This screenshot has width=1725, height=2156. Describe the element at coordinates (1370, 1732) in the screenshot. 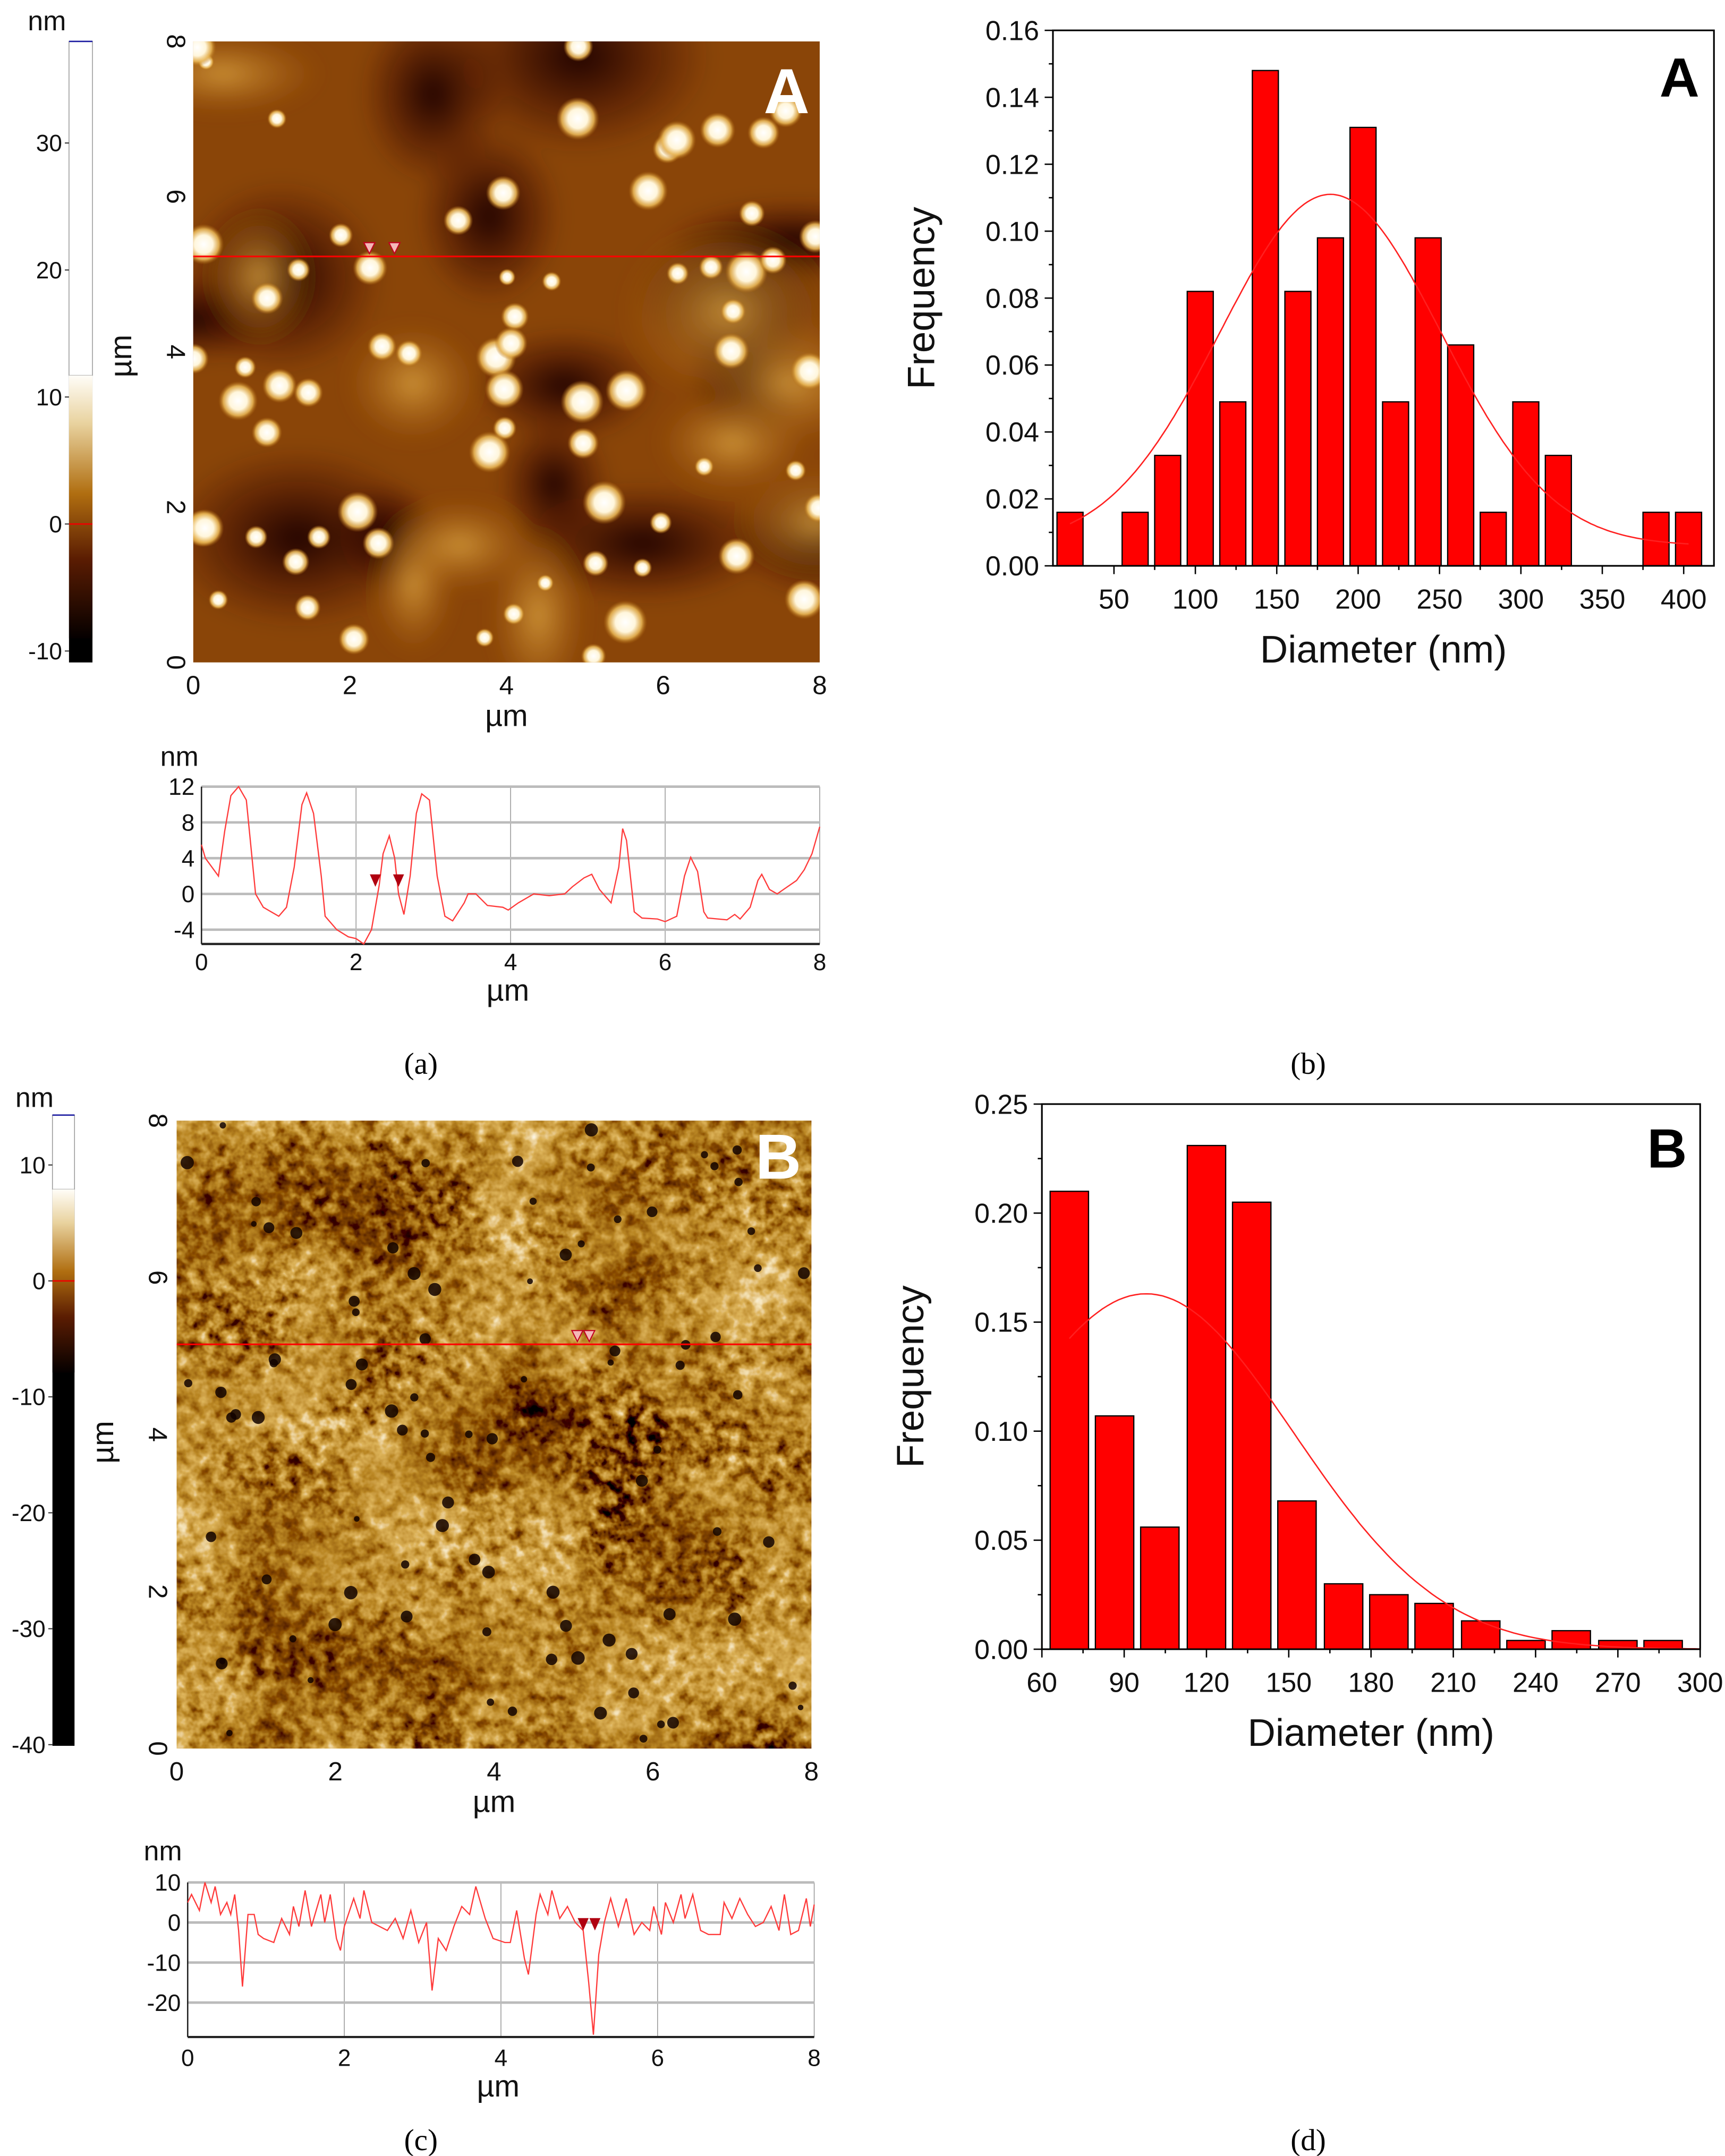

I see `x-axis-title: Diameter (nm)` at that location.